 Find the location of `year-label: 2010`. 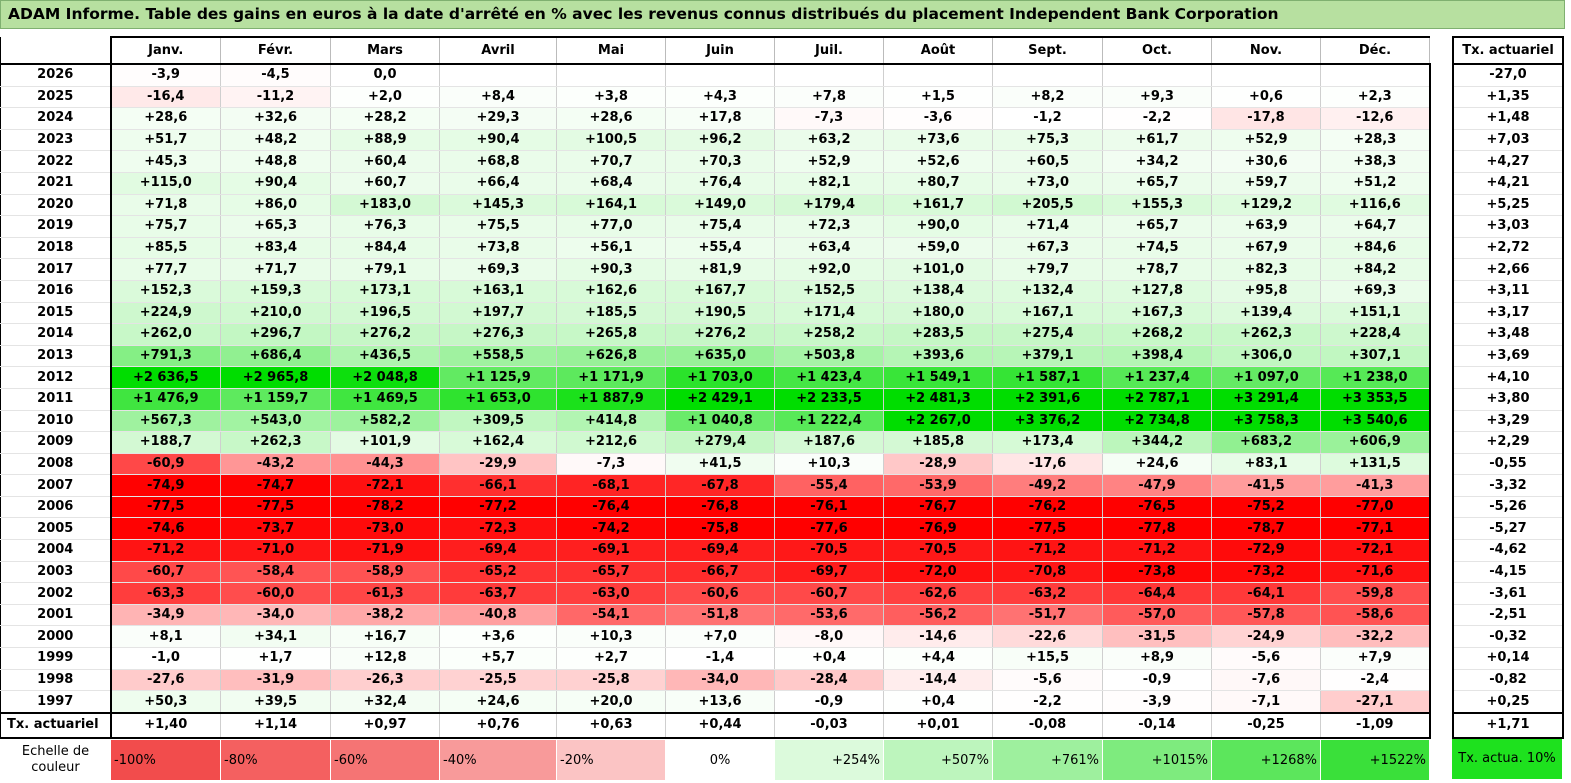

year-label: 2010 is located at coordinates (56, 421).